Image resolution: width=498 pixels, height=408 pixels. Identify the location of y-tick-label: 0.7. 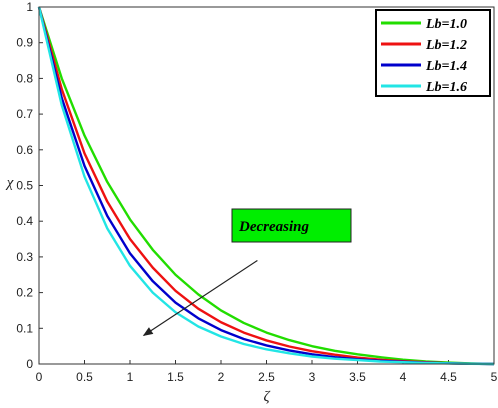
(24, 114).